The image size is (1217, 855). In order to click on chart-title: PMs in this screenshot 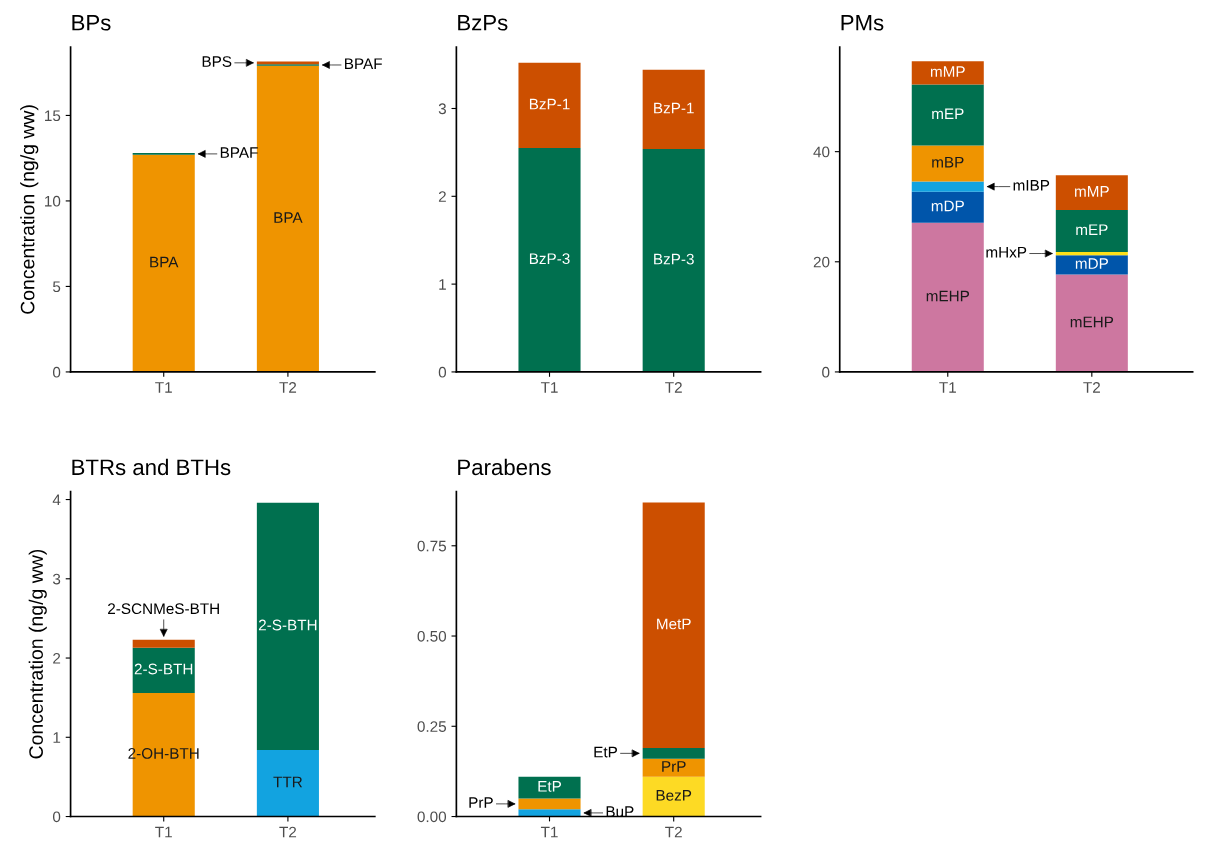, I will do `click(862, 23)`.